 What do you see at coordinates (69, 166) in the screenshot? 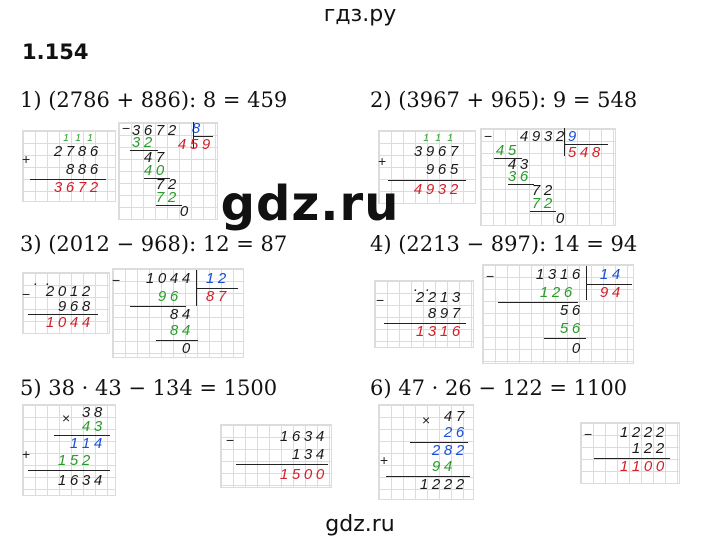
I see `work-grid-1-add` at bounding box center [69, 166].